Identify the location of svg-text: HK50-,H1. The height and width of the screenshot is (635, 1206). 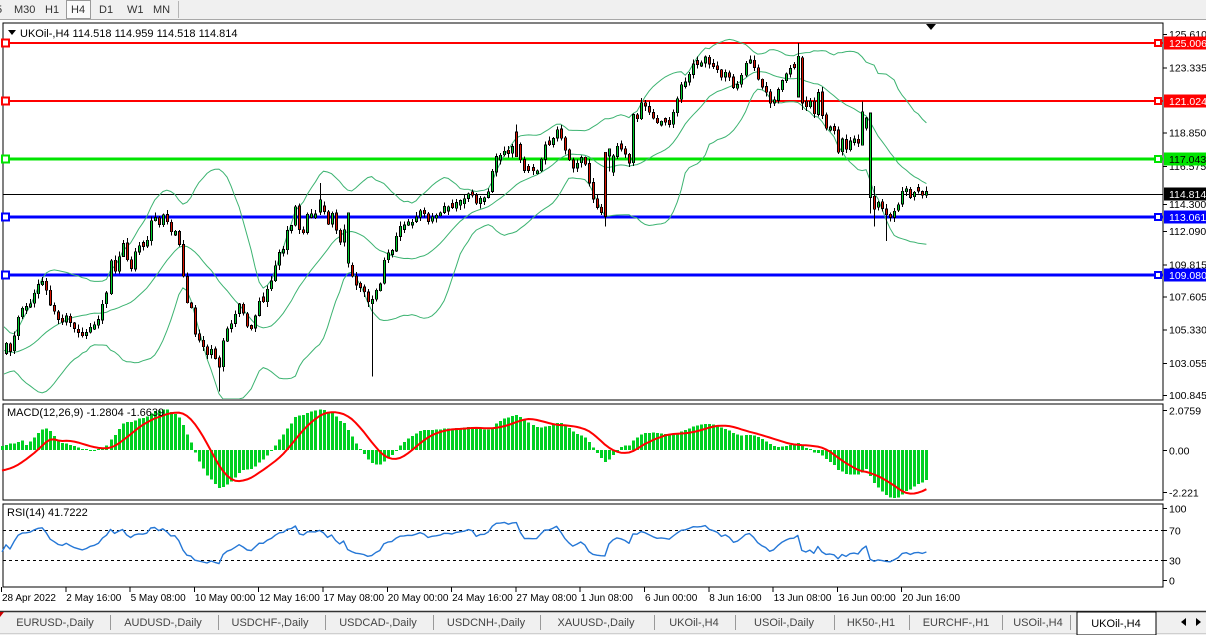
(871, 623).